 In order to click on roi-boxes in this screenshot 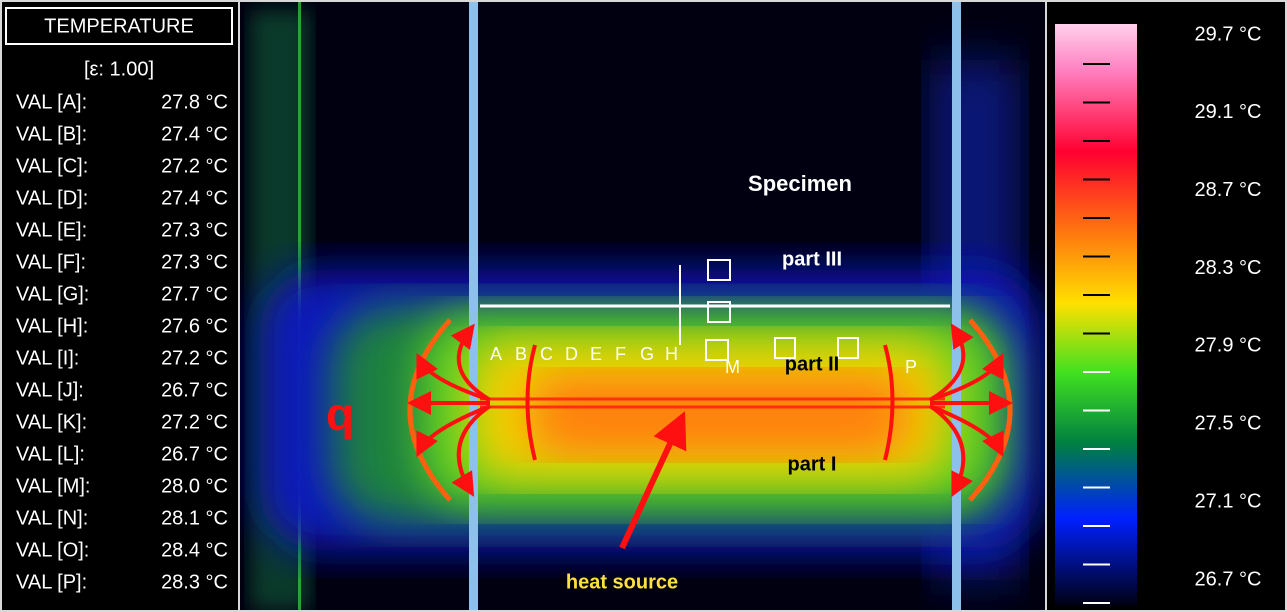, I will do `click(769, 310)`.